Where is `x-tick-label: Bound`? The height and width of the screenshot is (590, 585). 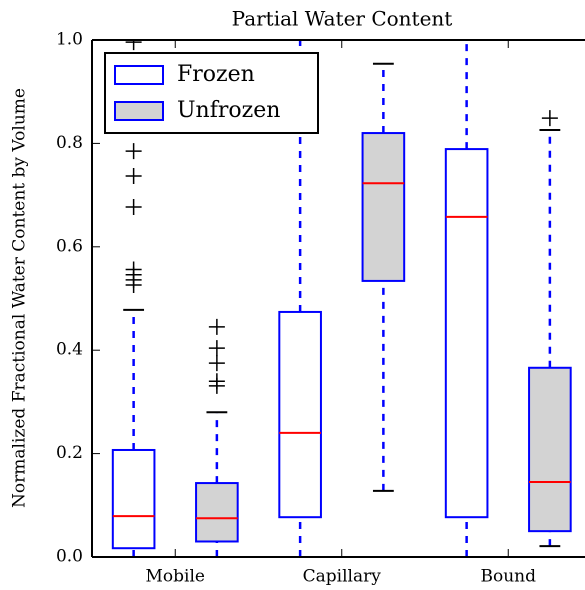
x-tick-label: Bound is located at coordinates (508, 577).